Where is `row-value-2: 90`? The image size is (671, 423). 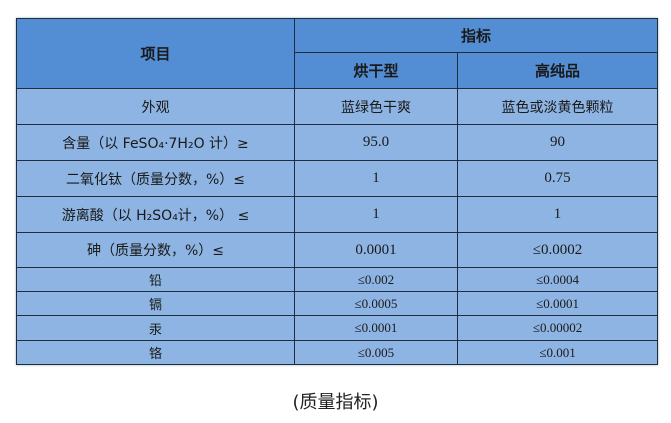
row-value-2: 90 is located at coordinates (557, 142).